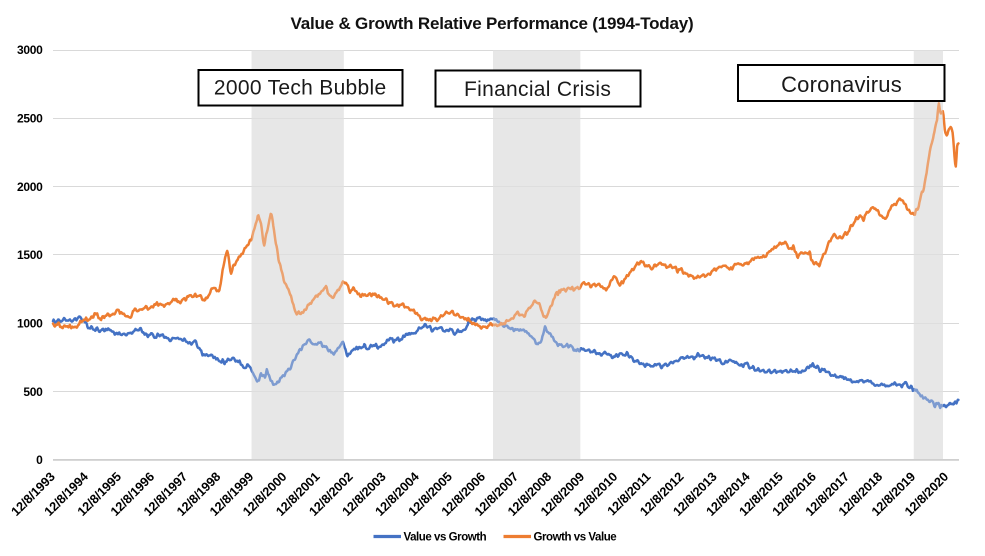  What do you see at coordinates (537, 89) in the screenshot?
I see `svg-text: Financial Crisis` at bounding box center [537, 89].